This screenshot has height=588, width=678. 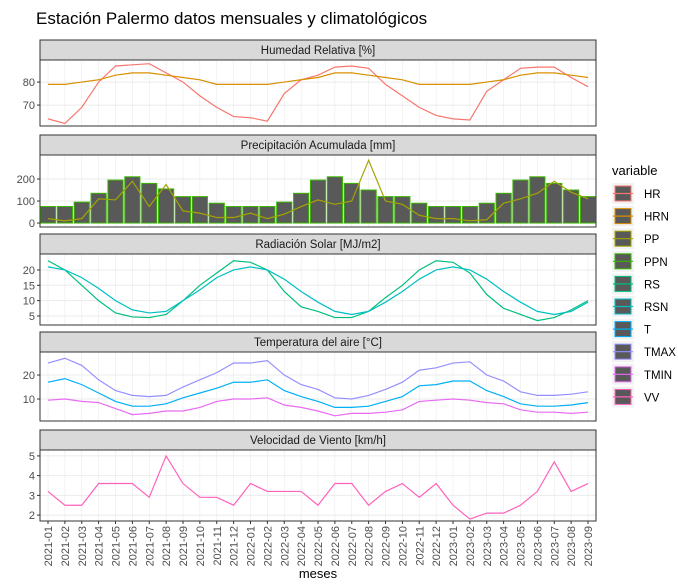 What do you see at coordinates (252, 546) in the screenshot?
I see `x-tick-label: 2022-01` at bounding box center [252, 546].